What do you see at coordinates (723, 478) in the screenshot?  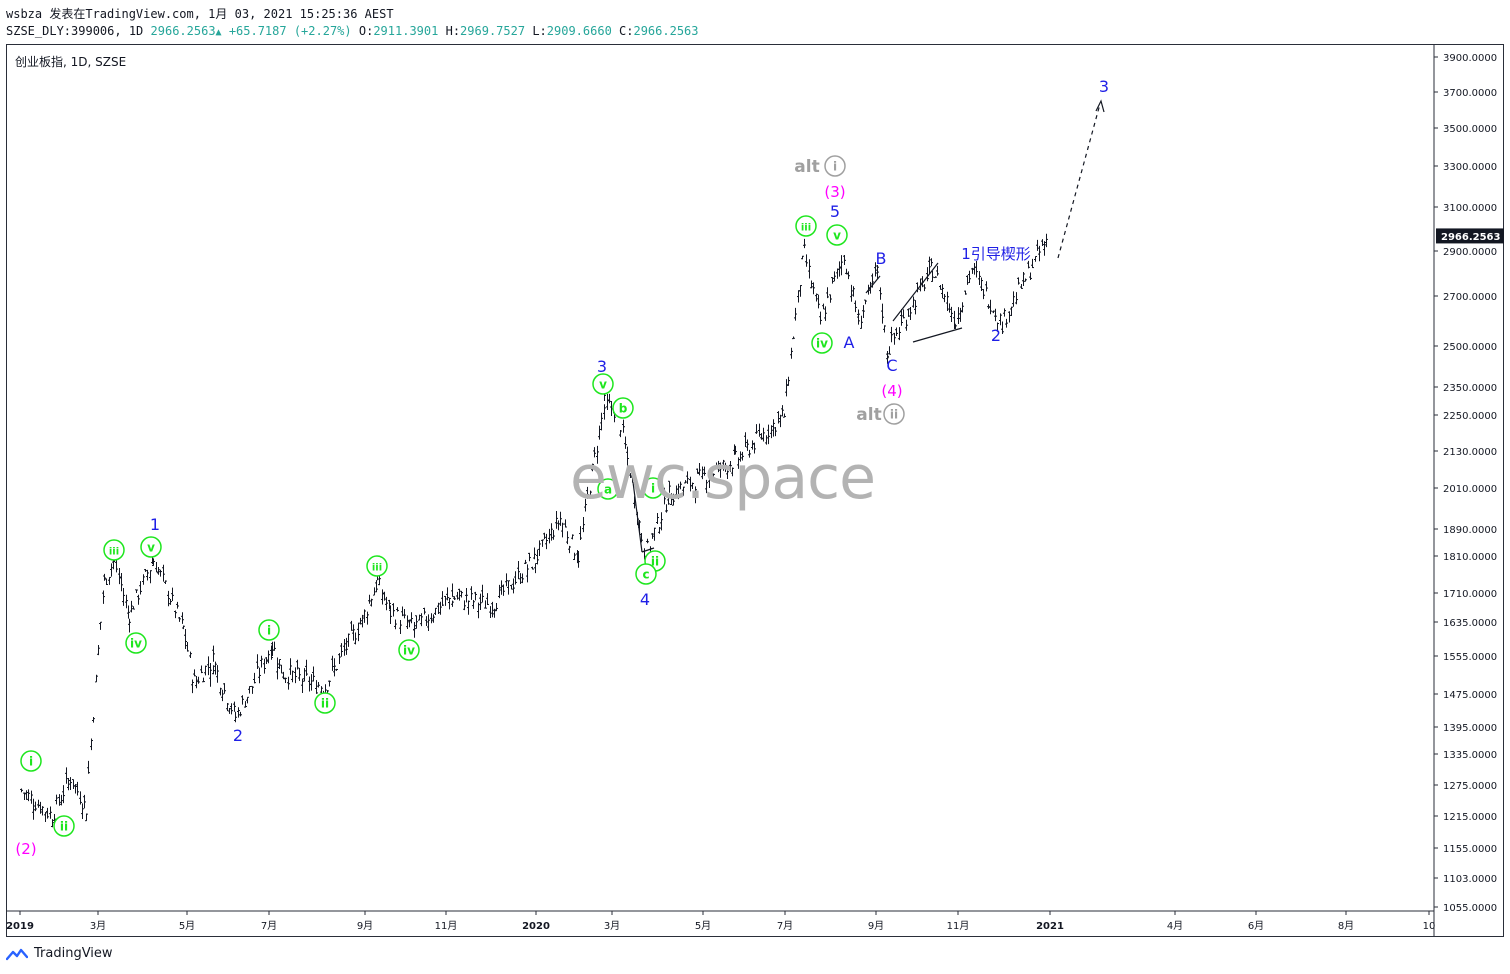 I see `watermark: ewc.space` at bounding box center [723, 478].